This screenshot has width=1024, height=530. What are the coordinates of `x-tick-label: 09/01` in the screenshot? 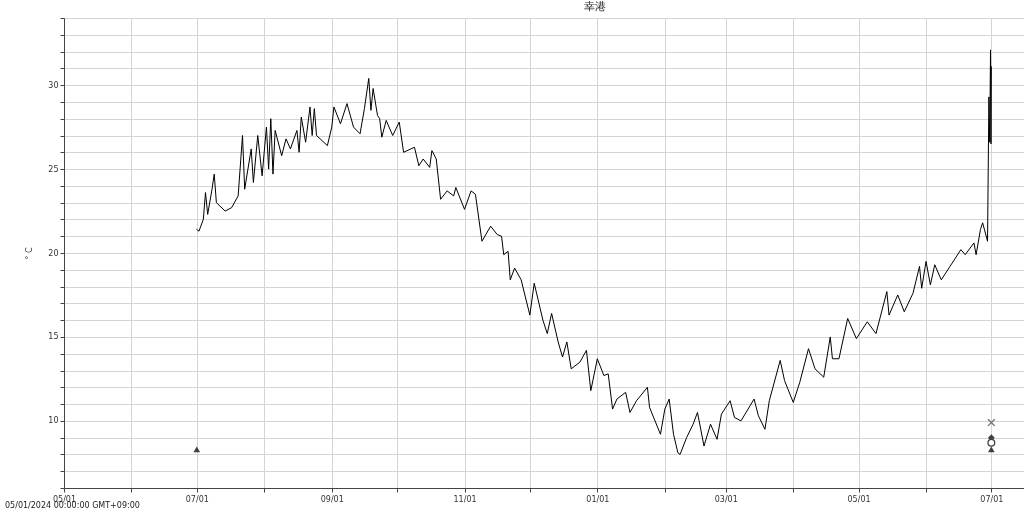 It's located at (332, 499).